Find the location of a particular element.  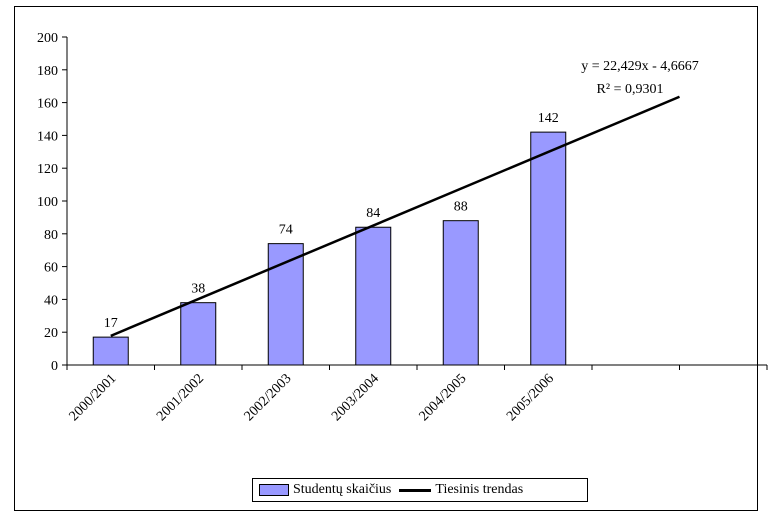

data-label: 38 is located at coordinates (198, 289).